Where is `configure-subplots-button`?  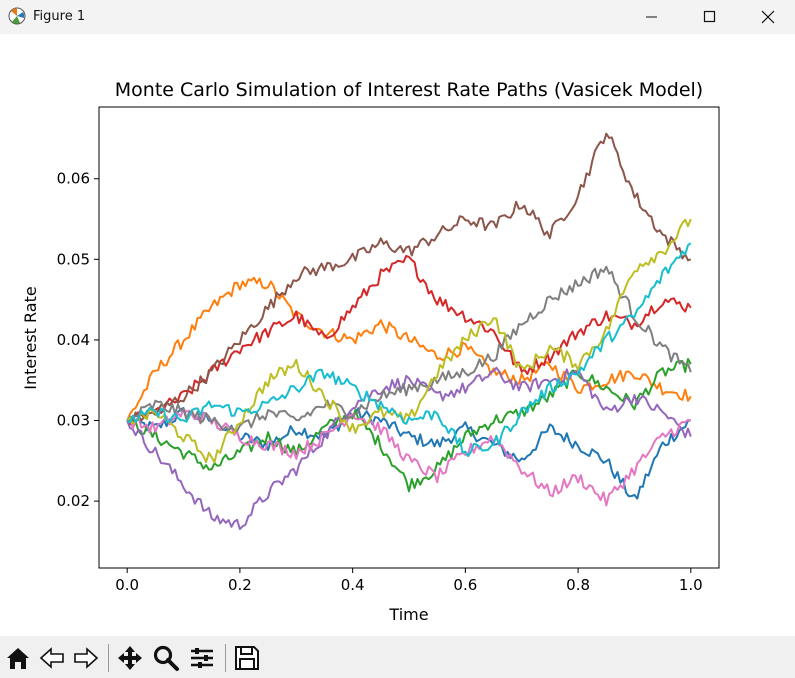
configure-subplots-button is located at coordinates (203, 659).